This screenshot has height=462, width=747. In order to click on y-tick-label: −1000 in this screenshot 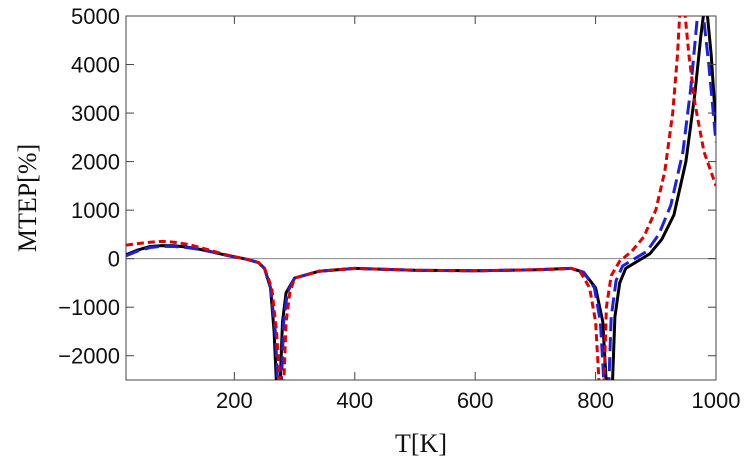, I will do `click(89, 307)`.